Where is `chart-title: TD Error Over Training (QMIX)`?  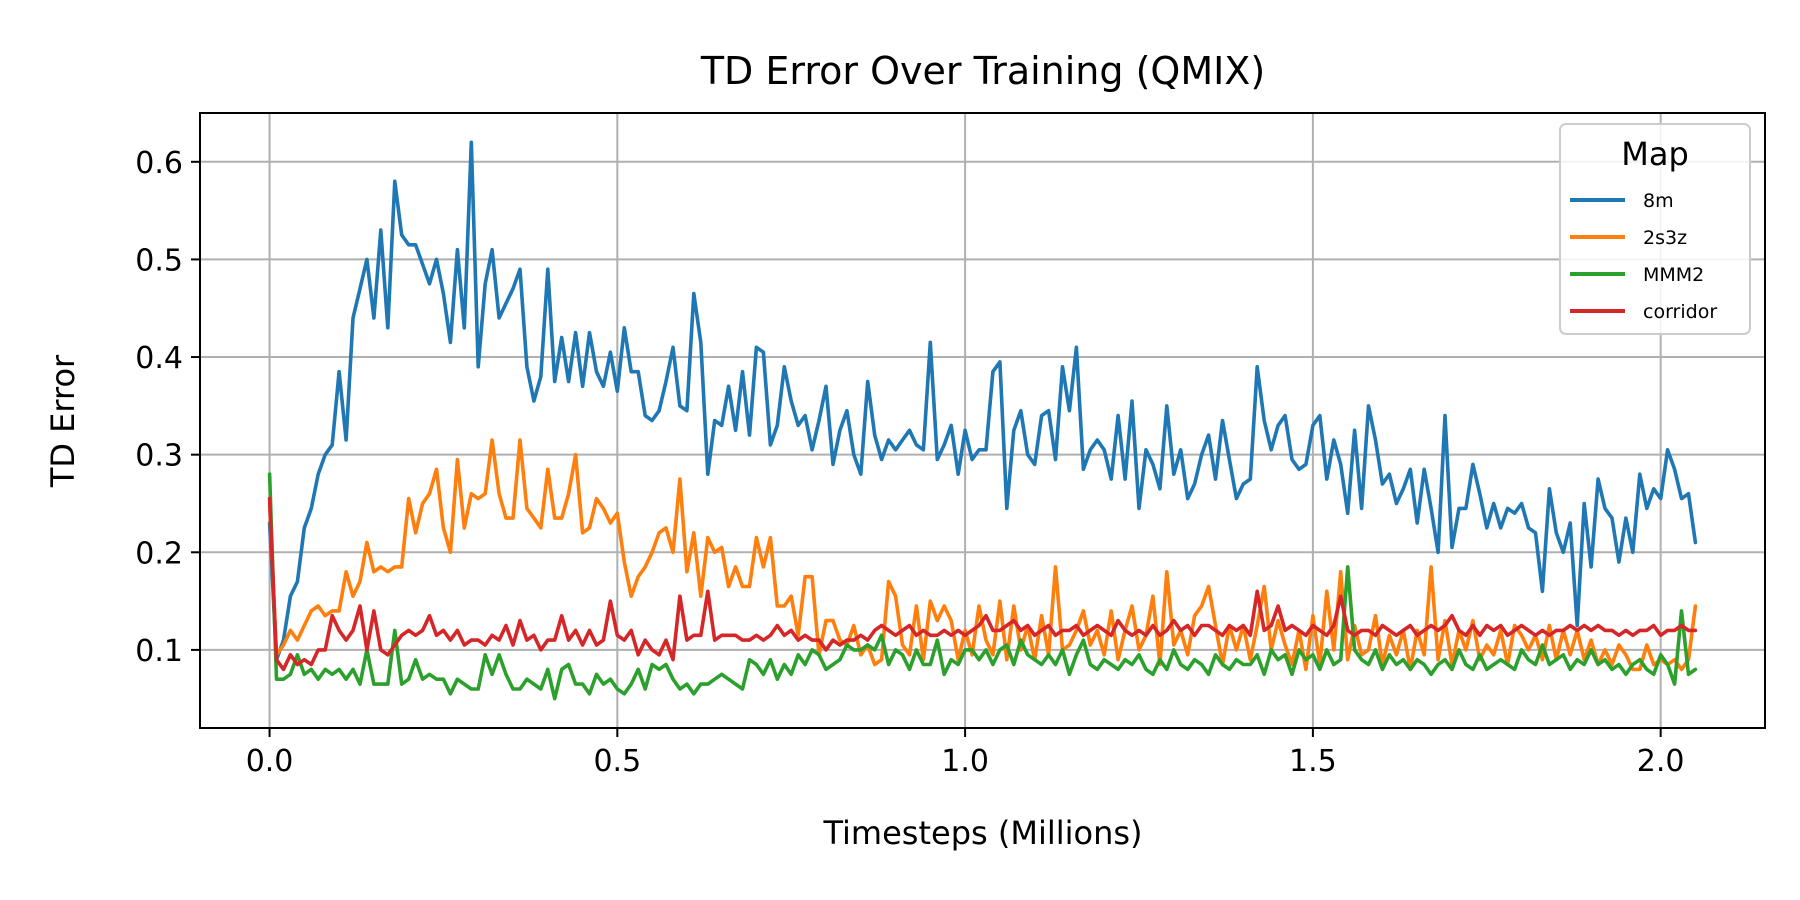
chart-title: TD Error Over Training (QMIX) is located at coordinates (982, 71).